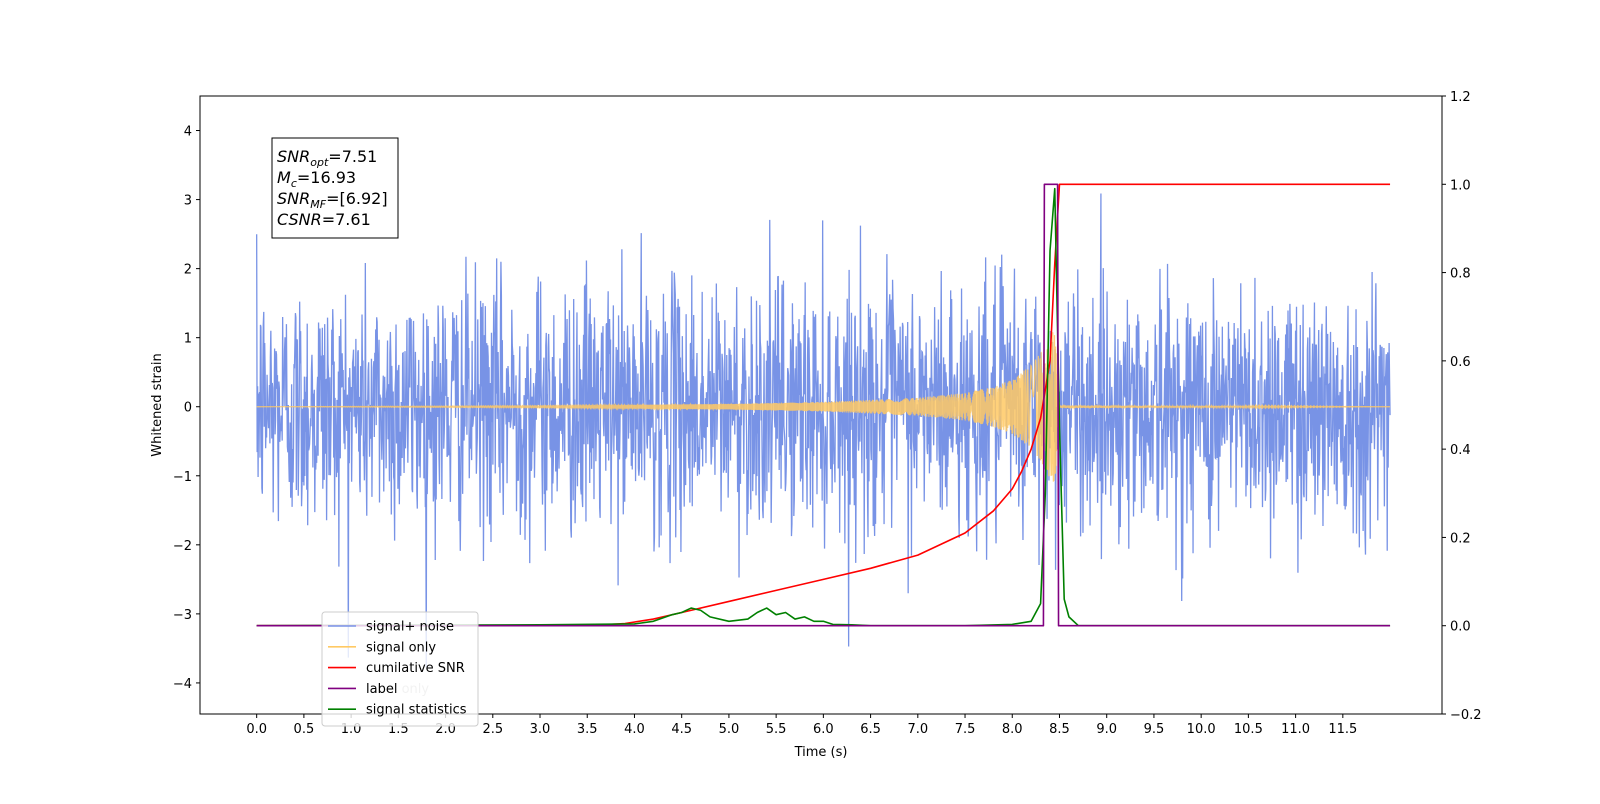 This screenshot has width=1600, height=804. Describe the element at coordinates (294, 183) in the screenshot. I see `annotation-subscript: c` at that location.